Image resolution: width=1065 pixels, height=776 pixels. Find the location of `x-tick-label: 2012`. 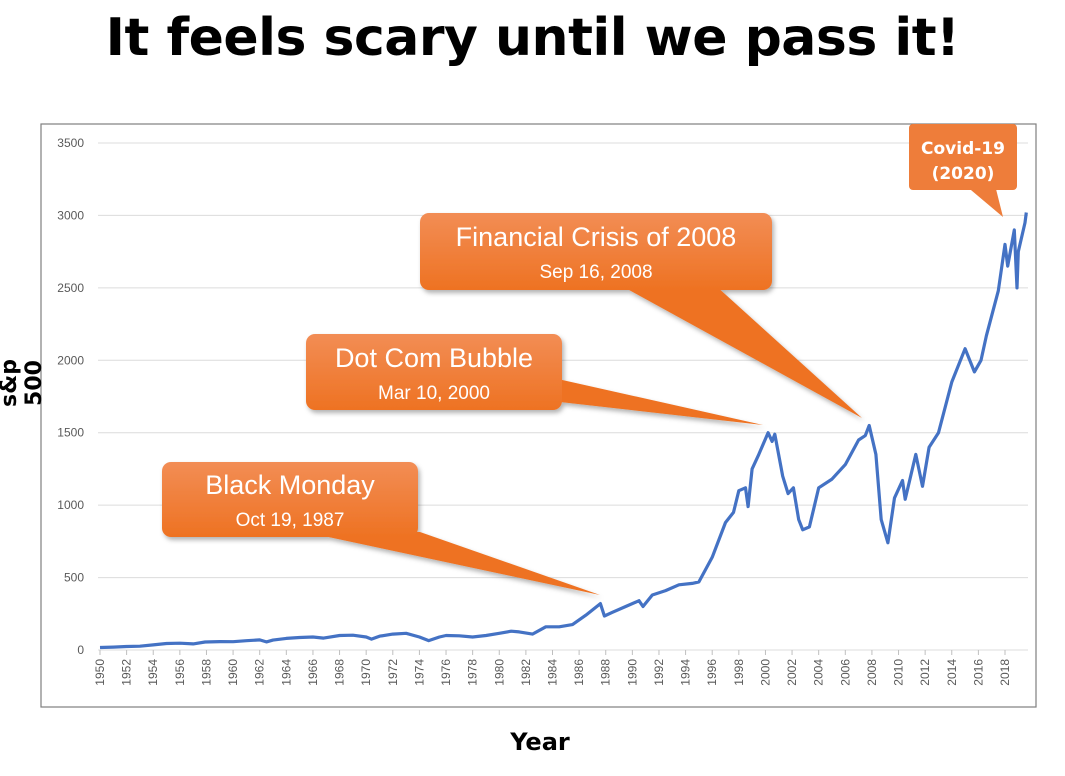

x-tick-label: 2012 is located at coordinates (925, 672).